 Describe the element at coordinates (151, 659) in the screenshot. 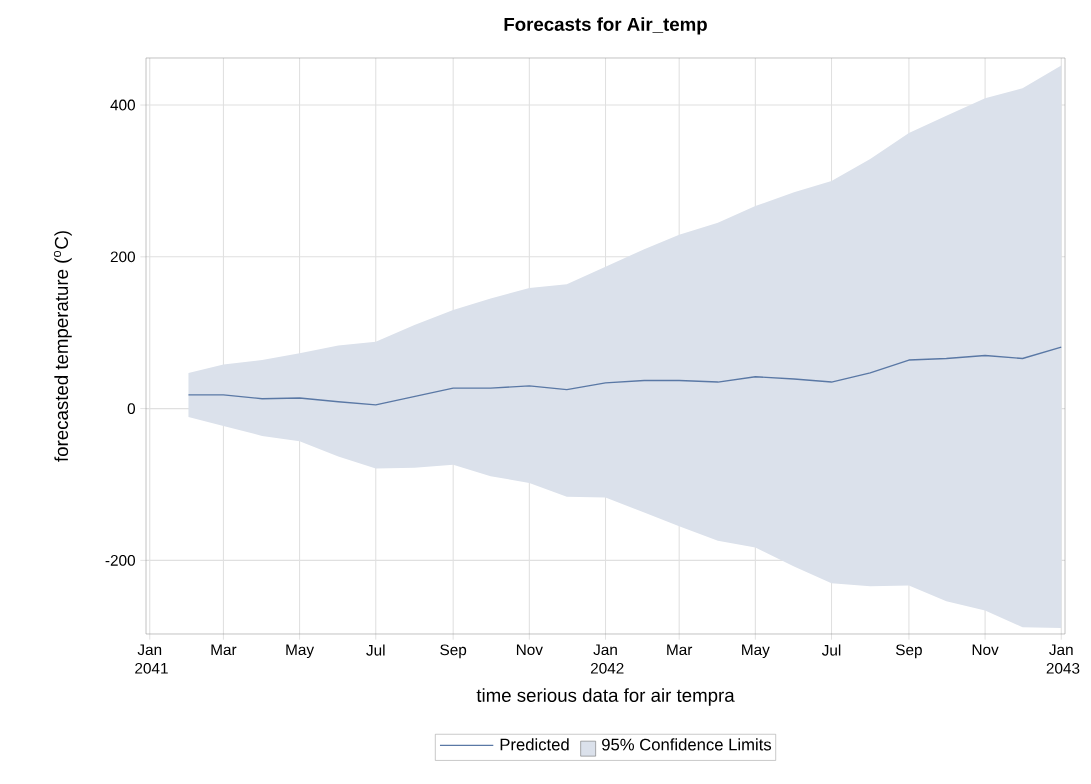

I see `x-tick-label: Jan 2041` at that location.